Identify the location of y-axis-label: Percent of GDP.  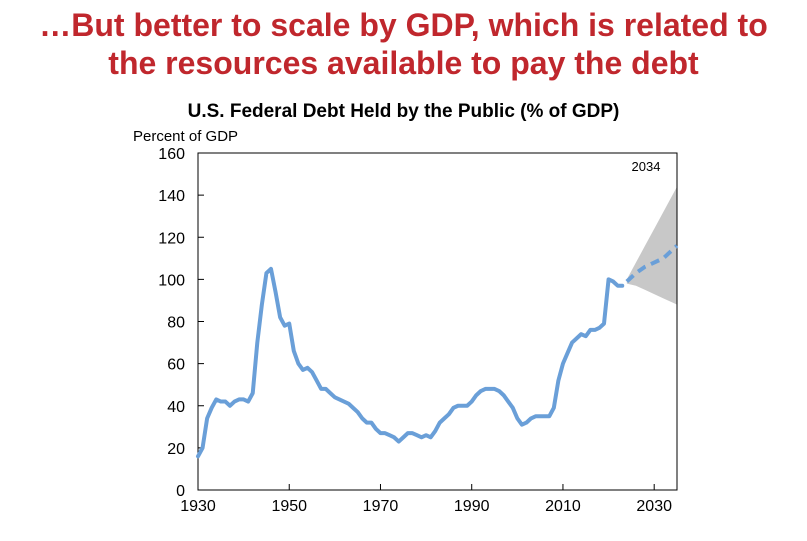
(186, 136).